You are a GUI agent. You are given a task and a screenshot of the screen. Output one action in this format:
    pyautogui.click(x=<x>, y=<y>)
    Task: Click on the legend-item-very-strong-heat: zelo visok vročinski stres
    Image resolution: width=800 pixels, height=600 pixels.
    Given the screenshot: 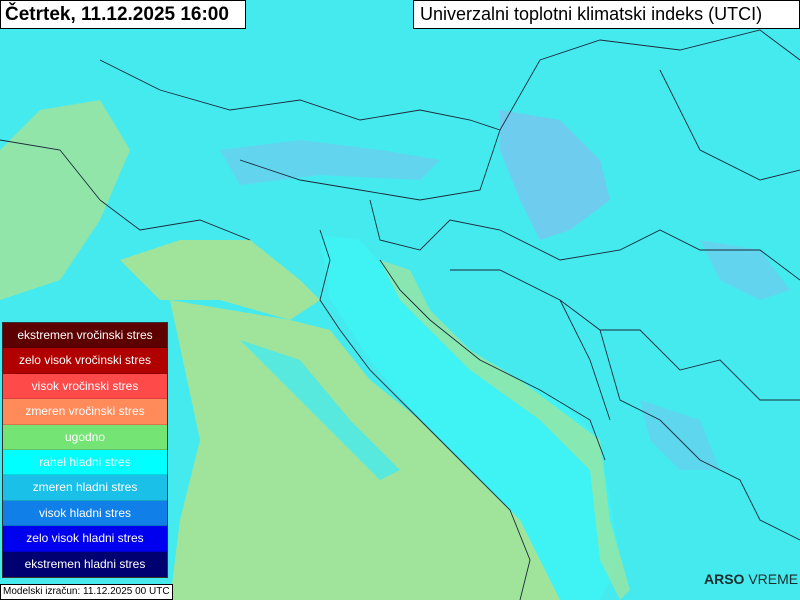 What is the action you would take?
    pyautogui.click(x=85, y=361)
    